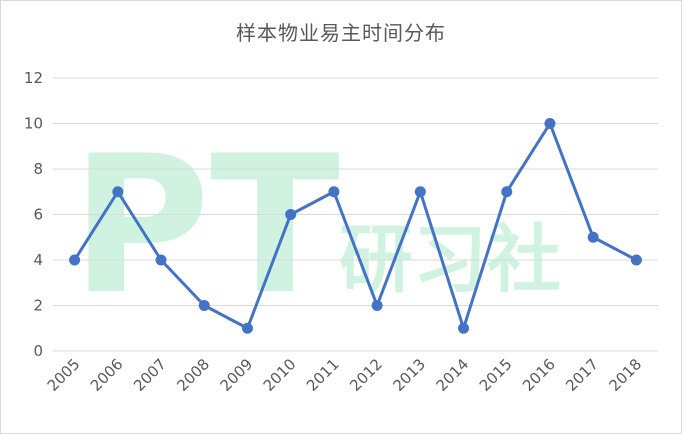 This screenshot has width=682, height=434. I want to click on chart-title: 样本物业易主时间分布, so click(341, 33).